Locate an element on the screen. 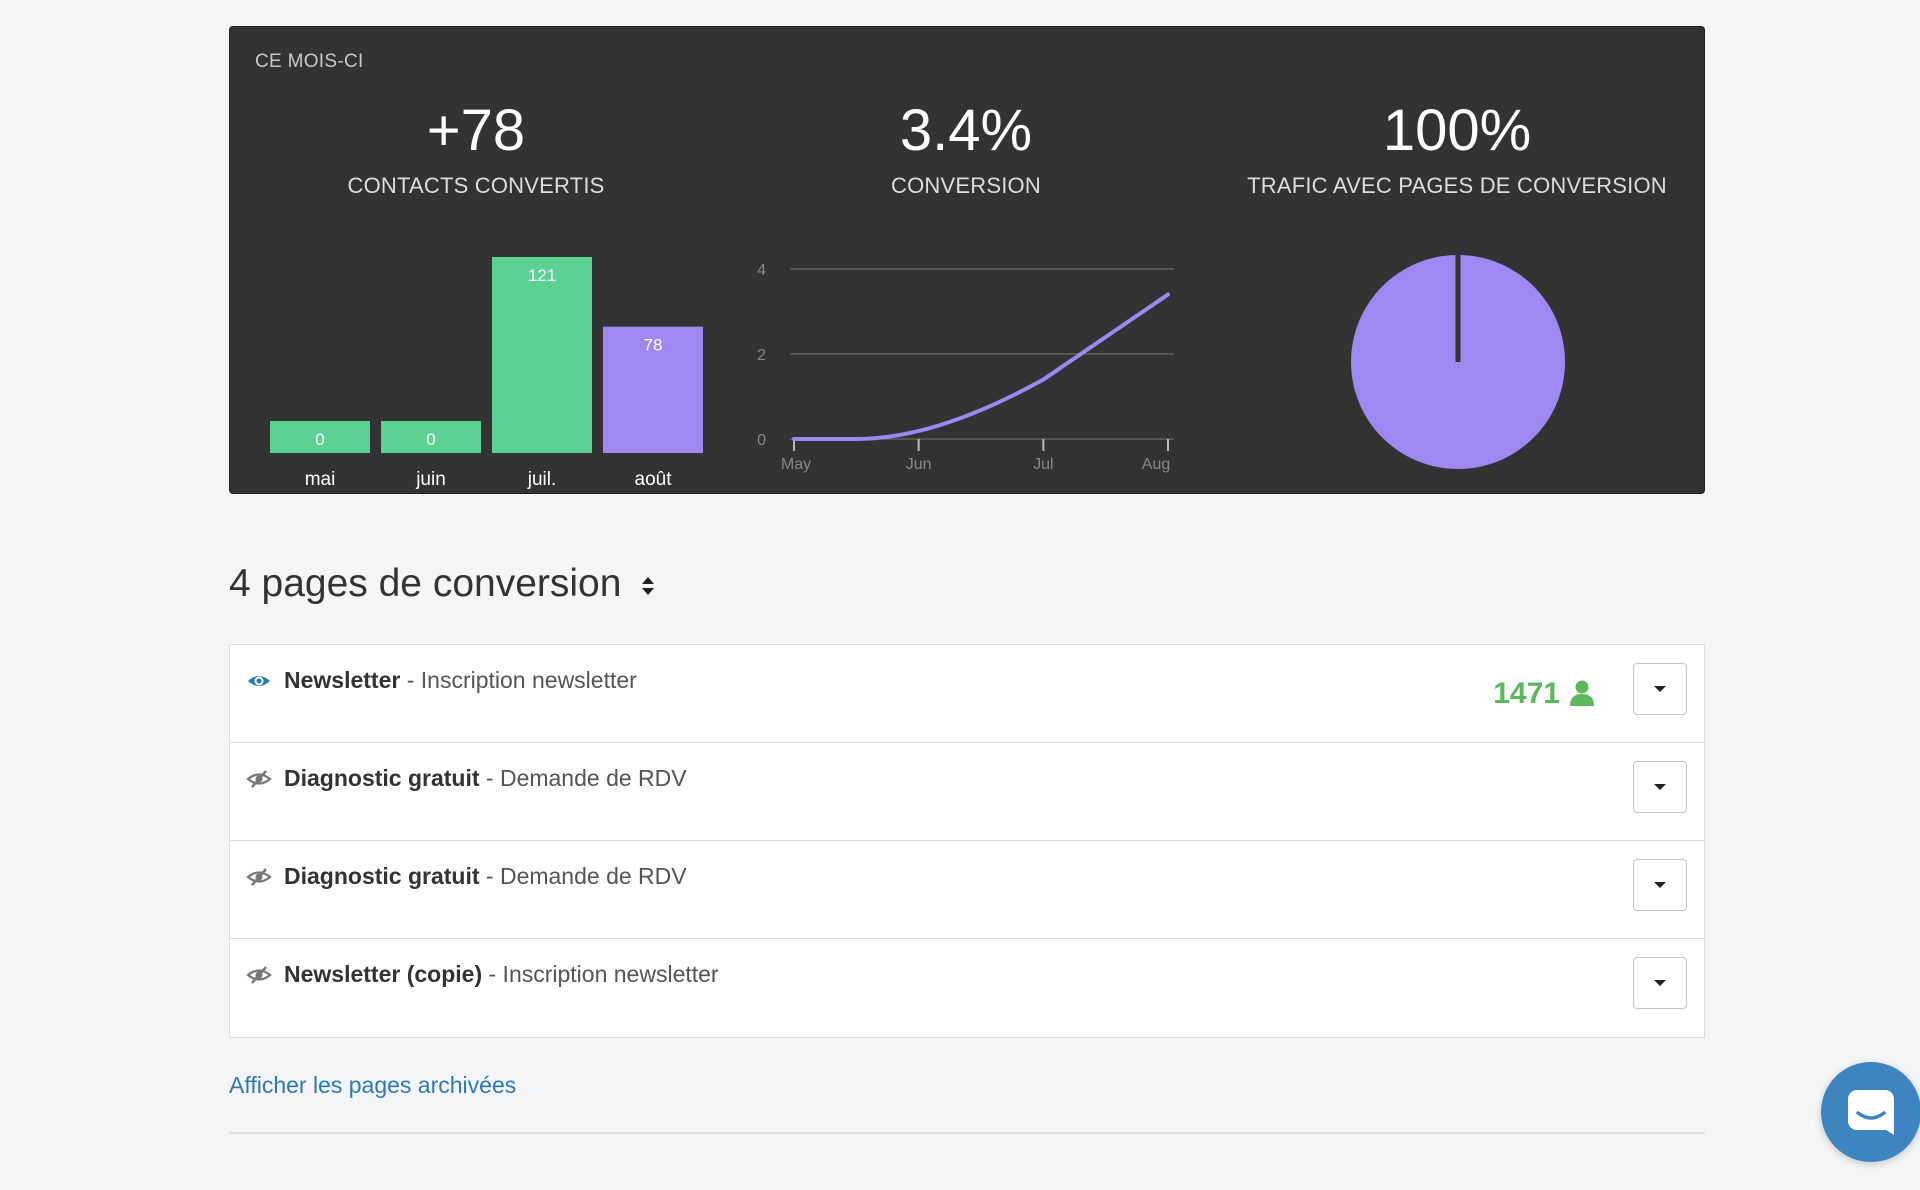  x-tick-label: Aug is located at coordinates (1156, 464).